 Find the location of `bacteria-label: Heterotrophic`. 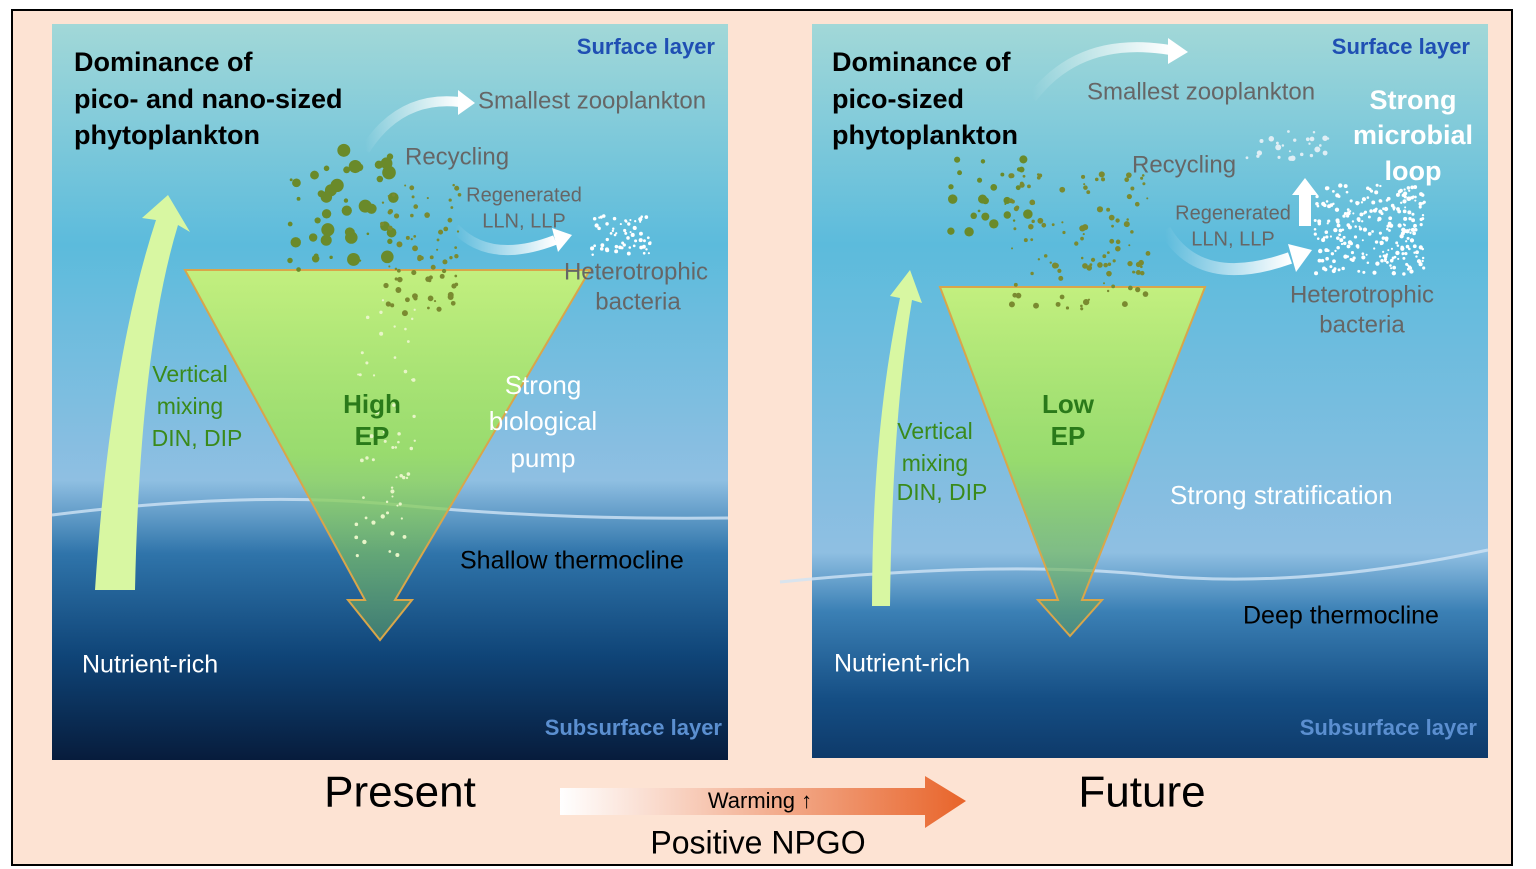

bacteria-label: Heterotrophic is located at coordinates (1362, 294).